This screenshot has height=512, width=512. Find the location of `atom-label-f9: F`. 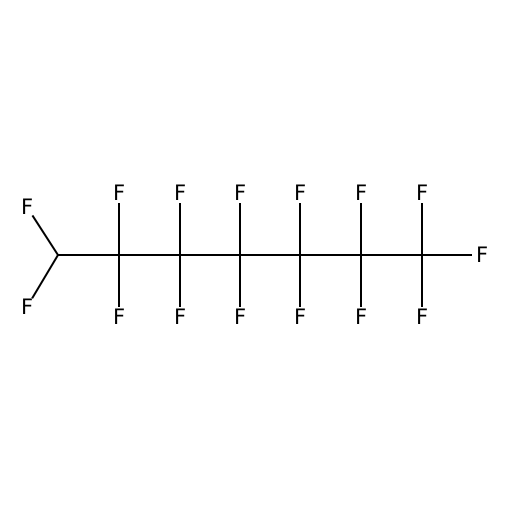

atom-label-f9: F is located at coordinates (300, 193).